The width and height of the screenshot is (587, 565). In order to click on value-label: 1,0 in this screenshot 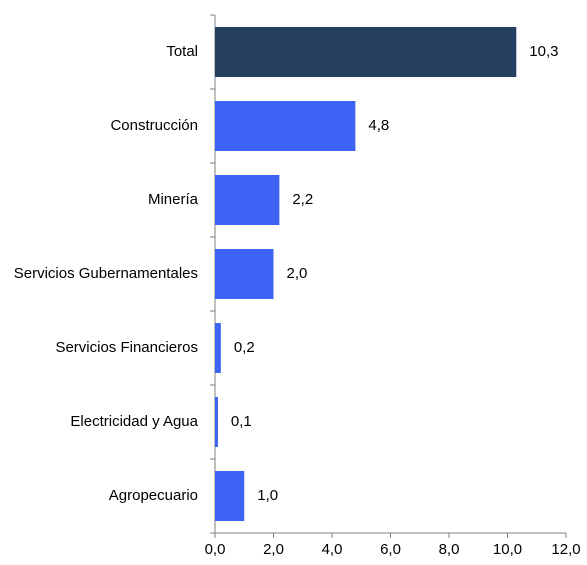, I will do `click(267, 495)`.